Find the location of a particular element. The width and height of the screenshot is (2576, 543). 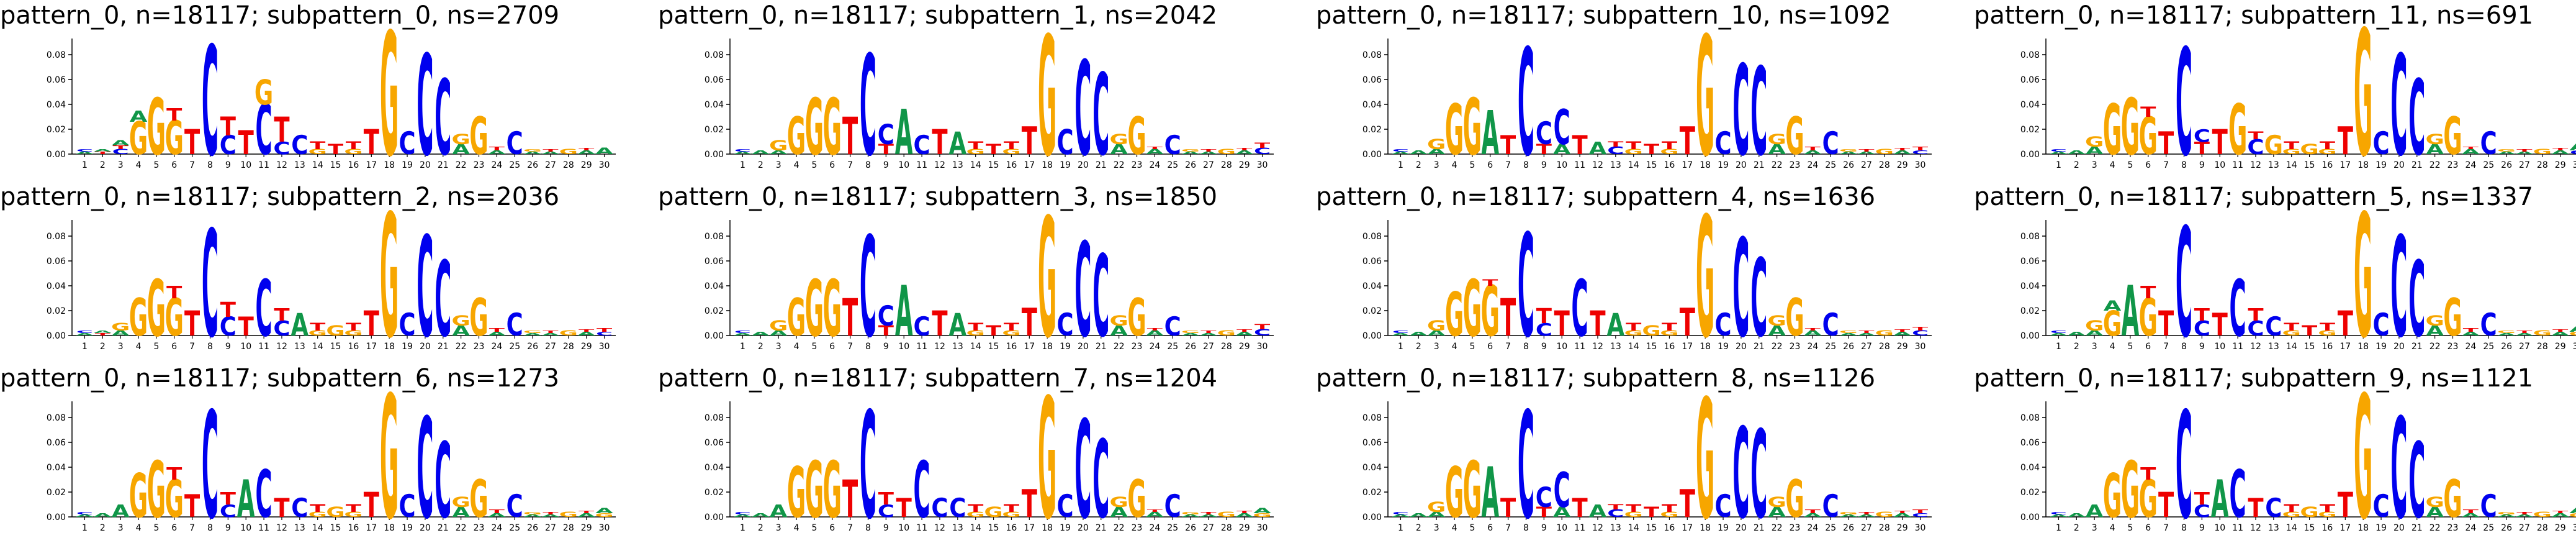

x-tick-label: 19 is located at coordinates (1065, 347).